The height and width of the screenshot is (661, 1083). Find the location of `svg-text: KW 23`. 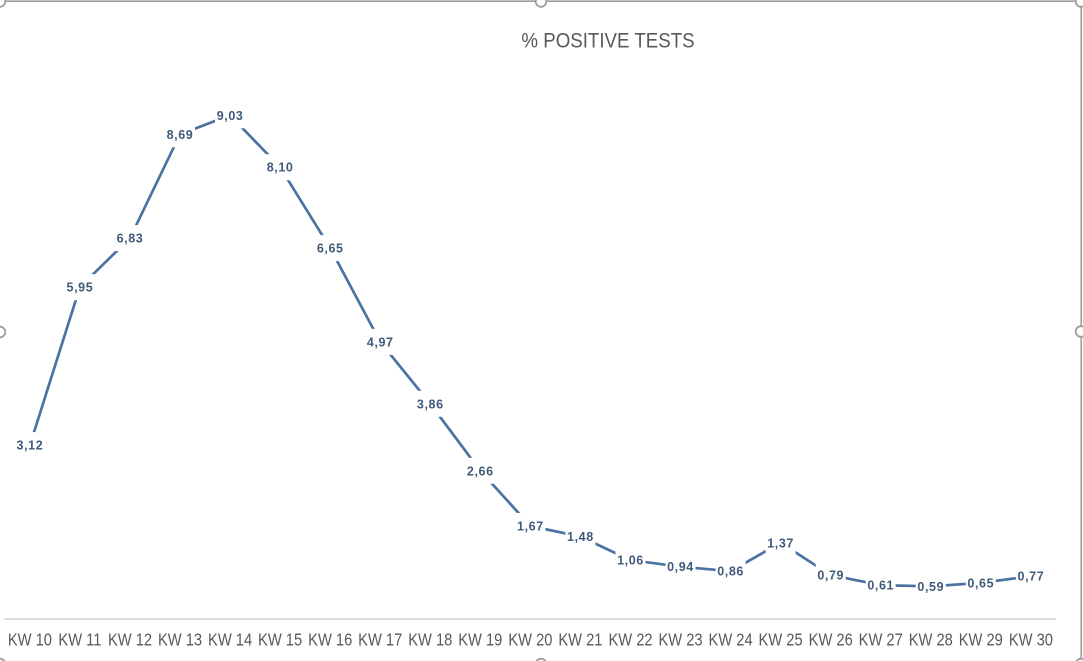

svg-text: KW 23 is located at coordinates (680, 639).